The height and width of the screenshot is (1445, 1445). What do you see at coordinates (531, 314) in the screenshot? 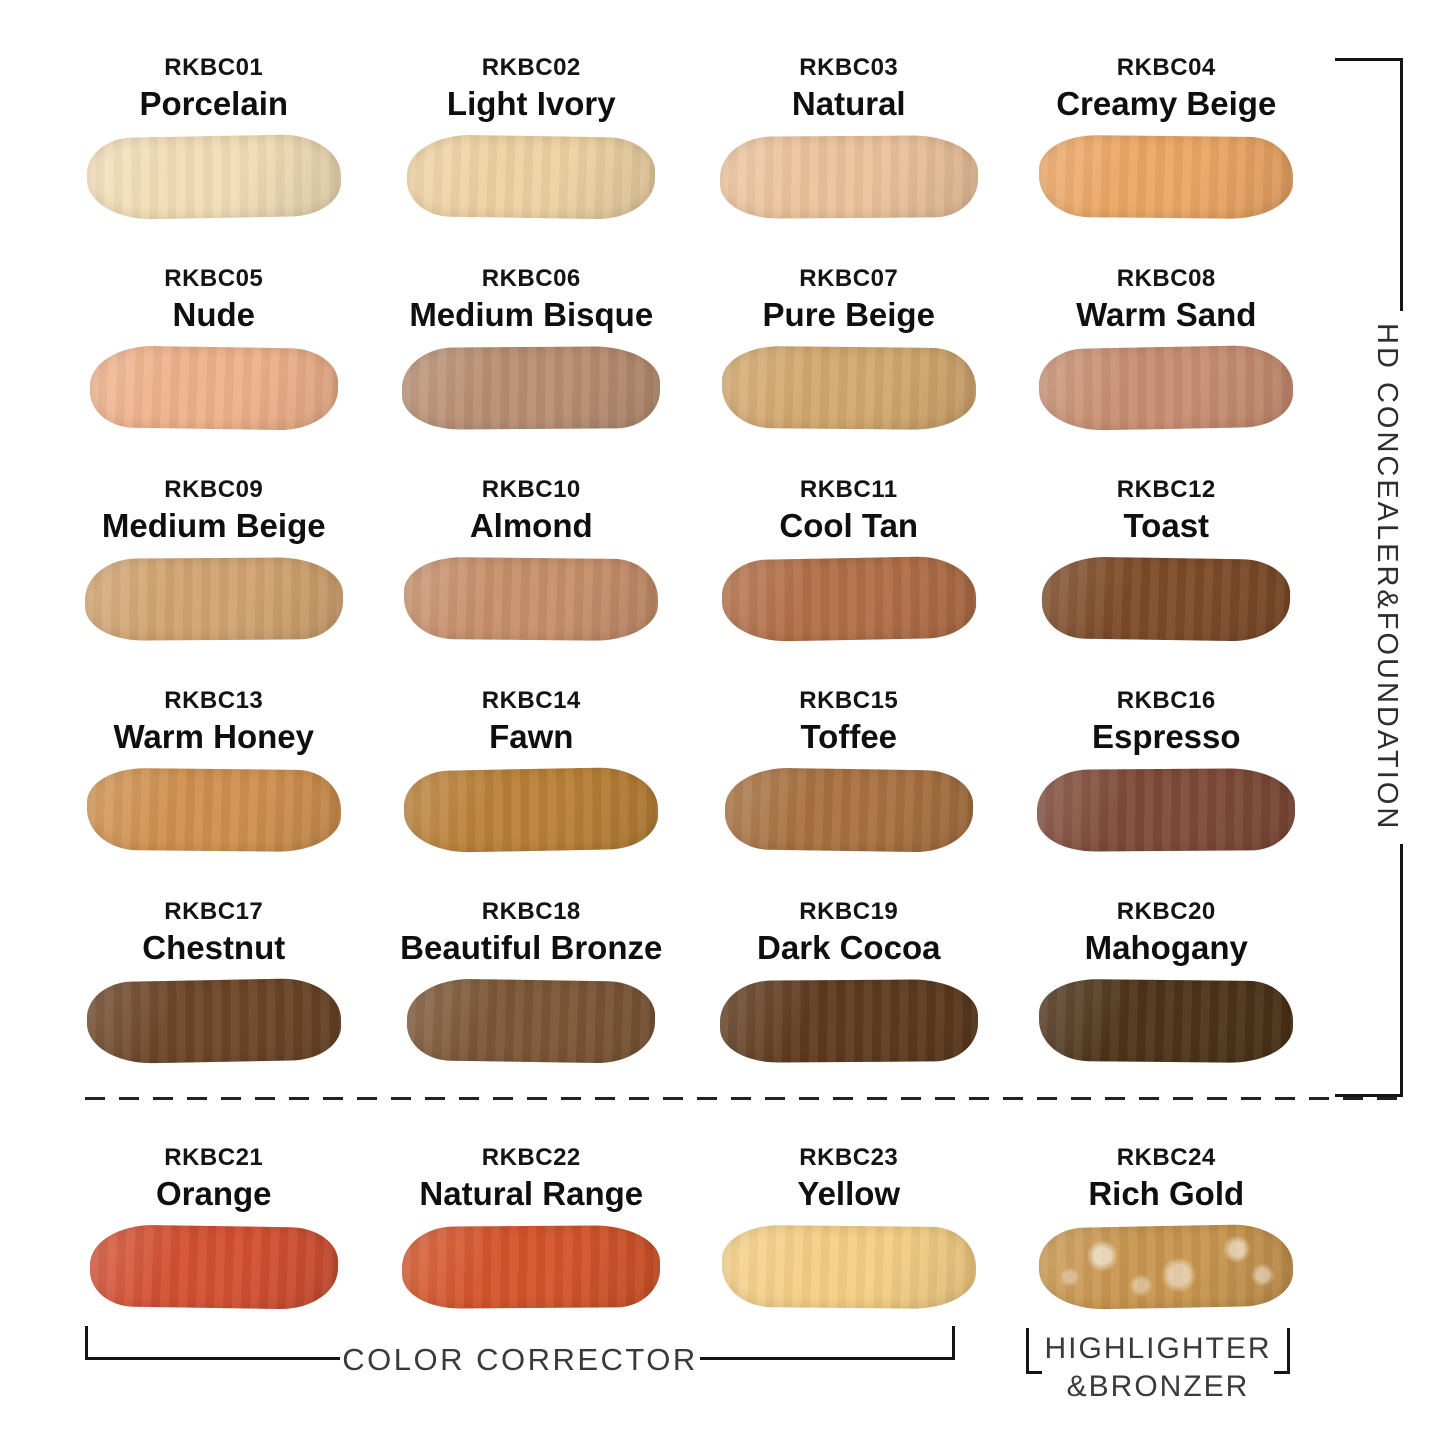
I see `shade-name: Medium Bisque` at bounding box center [531, 314].